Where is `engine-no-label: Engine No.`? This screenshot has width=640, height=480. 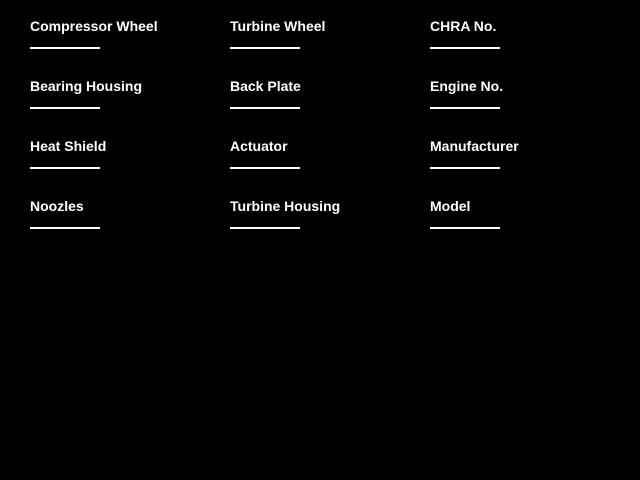 engine-no-label: Engine No. is located at coordinates (467, 86).